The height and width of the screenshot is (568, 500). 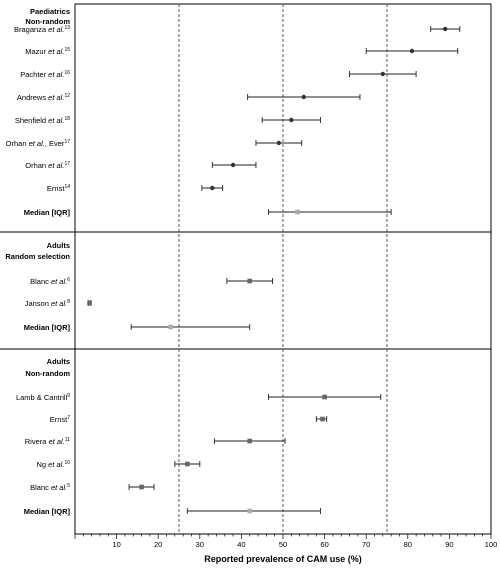 I want to click on study-label: Ernst7, so click(x=60, y=419).